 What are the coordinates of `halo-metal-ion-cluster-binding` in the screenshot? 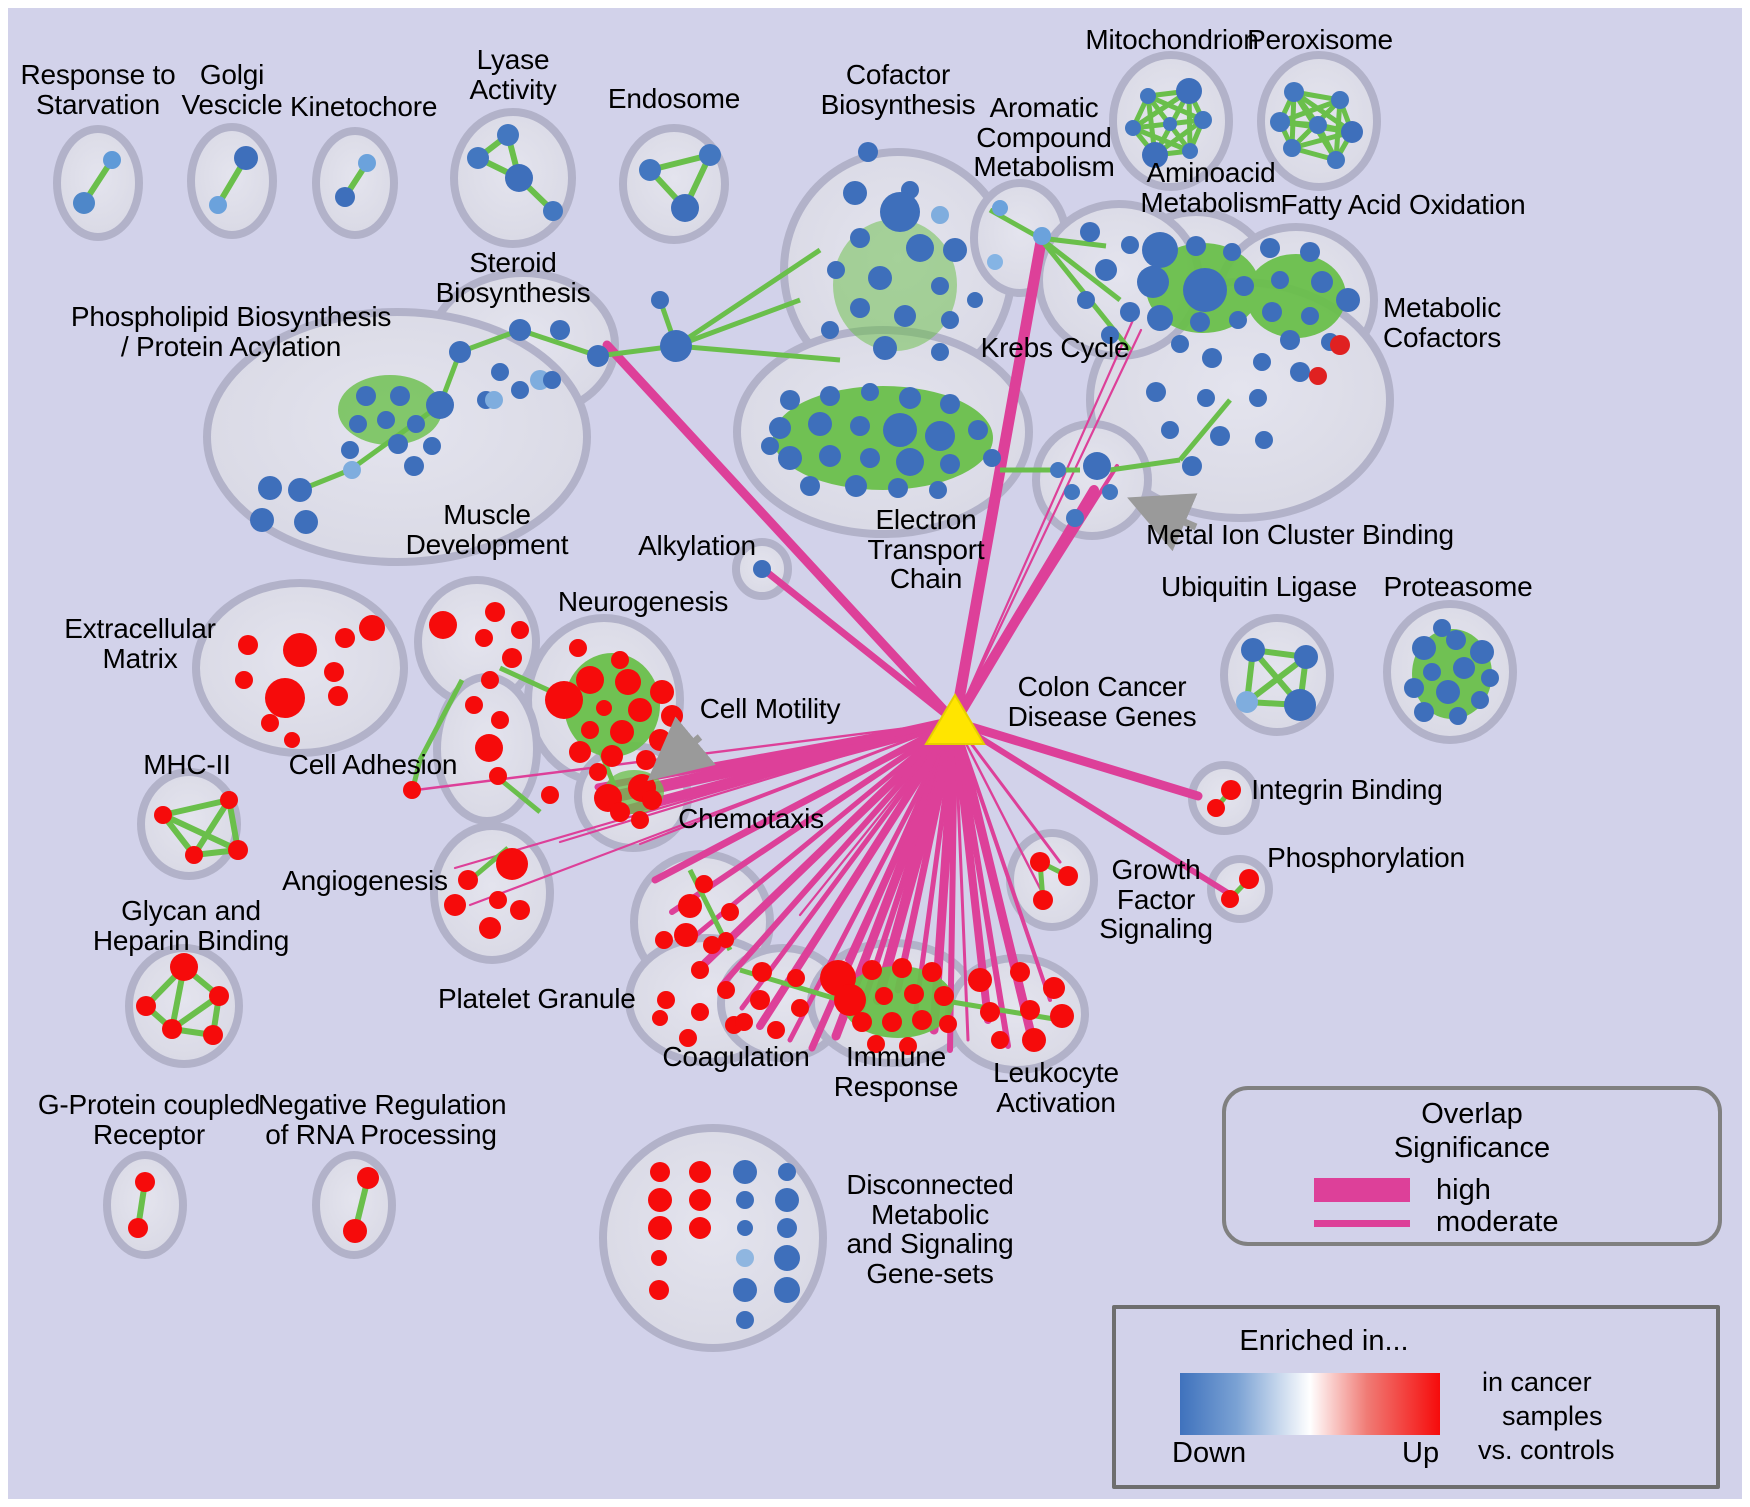 It's located at (1092, 480).